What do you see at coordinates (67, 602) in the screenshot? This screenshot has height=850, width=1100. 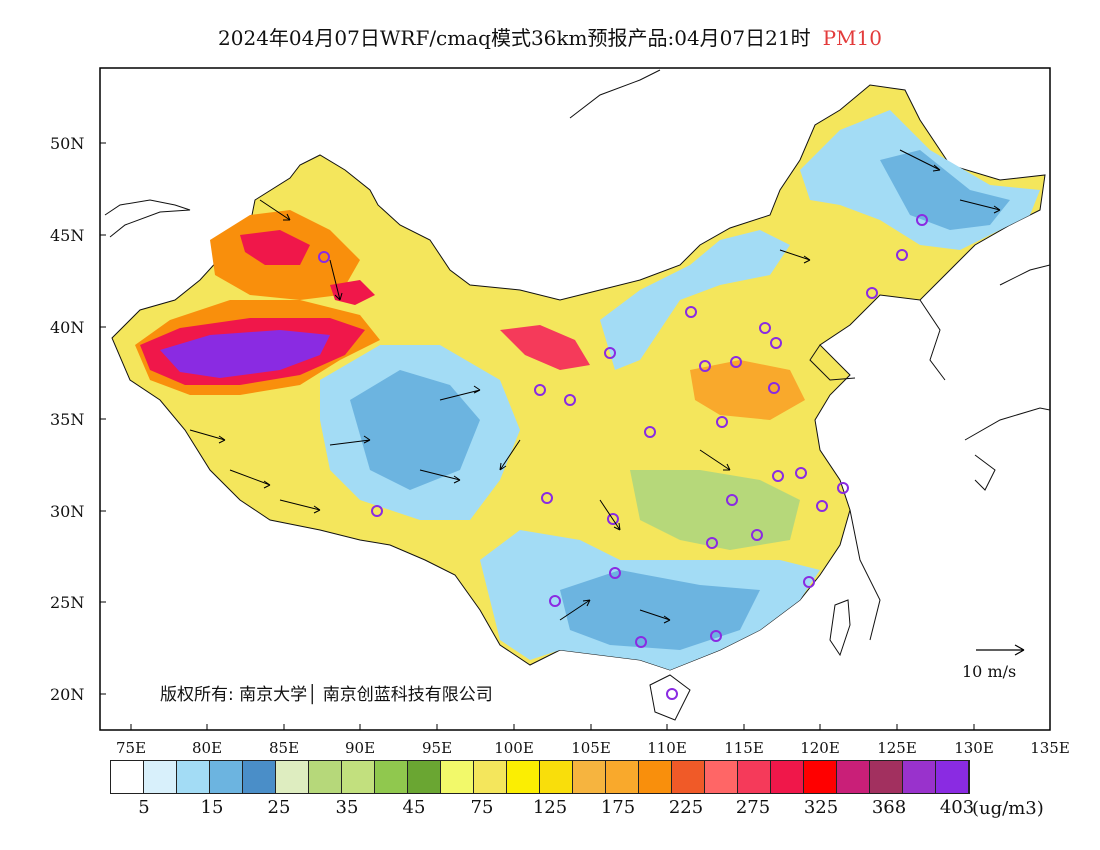 I see `lat-label: 25N` at bounding box center [67, 602].